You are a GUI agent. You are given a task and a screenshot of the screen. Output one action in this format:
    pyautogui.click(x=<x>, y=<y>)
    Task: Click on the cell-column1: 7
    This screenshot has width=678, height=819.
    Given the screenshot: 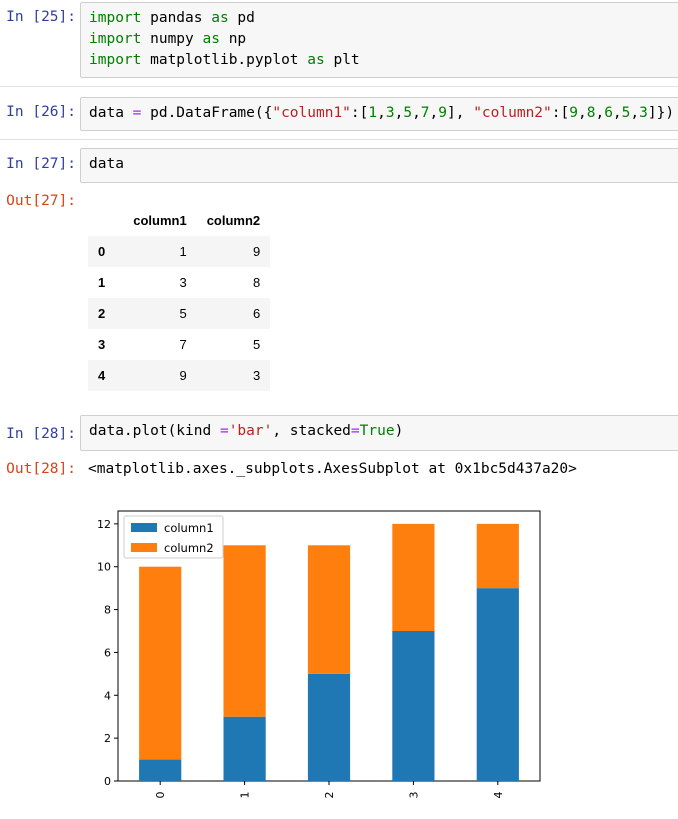 What is the action you would take?
    pyautogui.click(x=183, y=344)
    